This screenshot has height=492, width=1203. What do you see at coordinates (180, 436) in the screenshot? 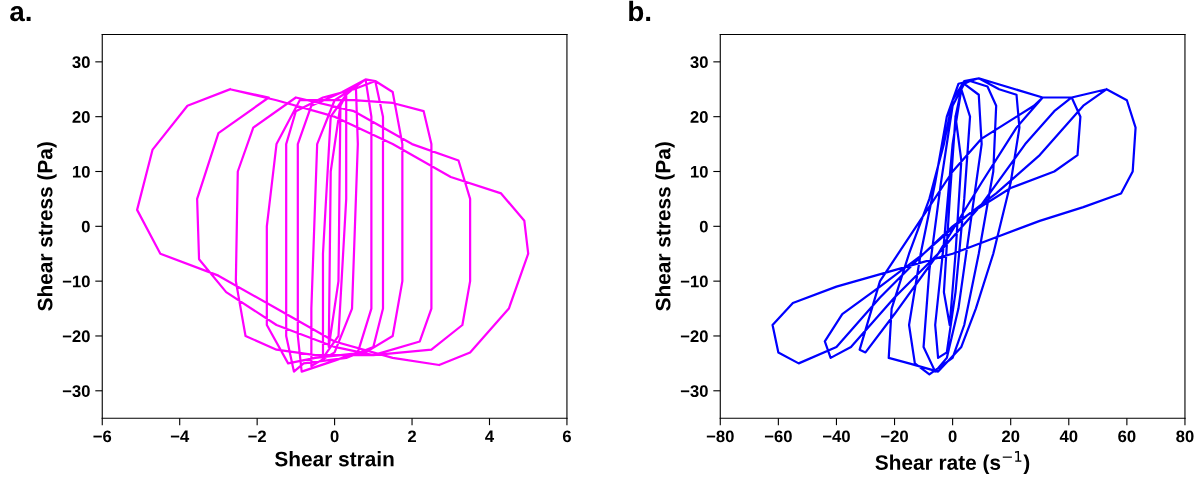
I see `x-tick-label: −4` at bounding box center [180, 436].